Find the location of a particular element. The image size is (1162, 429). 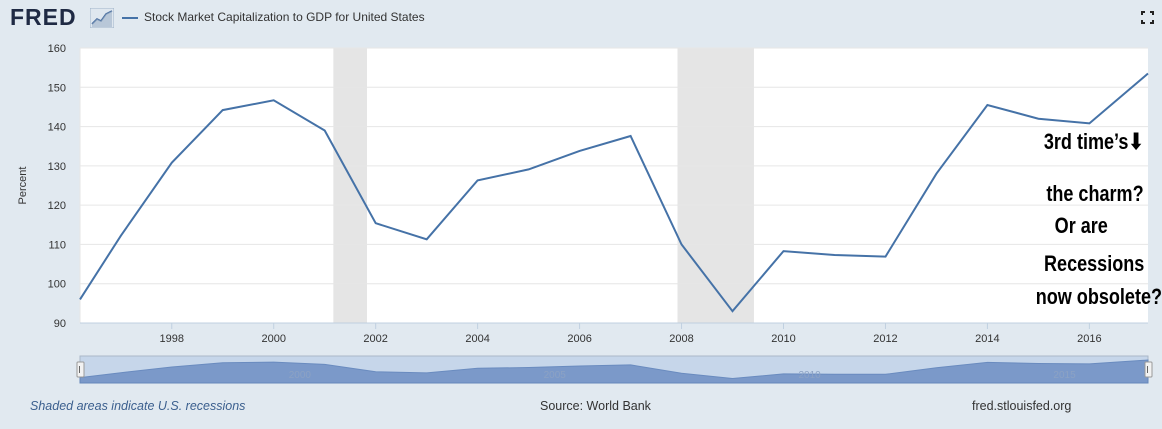

range-navigator: 2000 2005 2010 2015 is located at coordinates (614, 369).